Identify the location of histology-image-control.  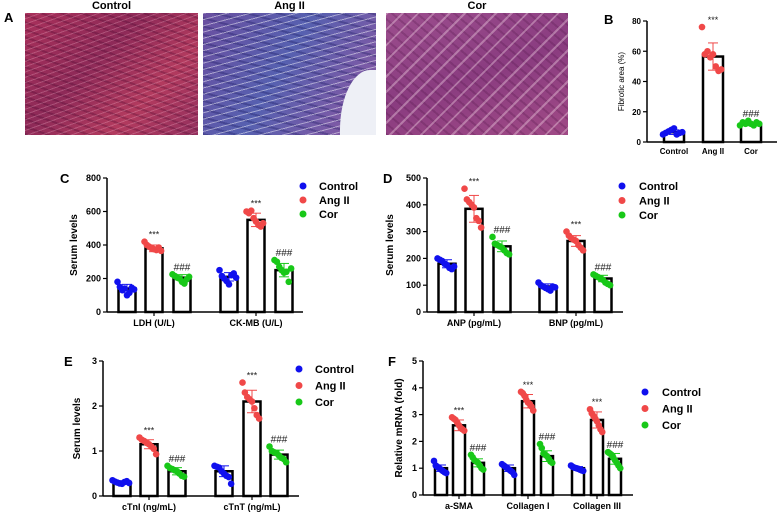
(111, 74).